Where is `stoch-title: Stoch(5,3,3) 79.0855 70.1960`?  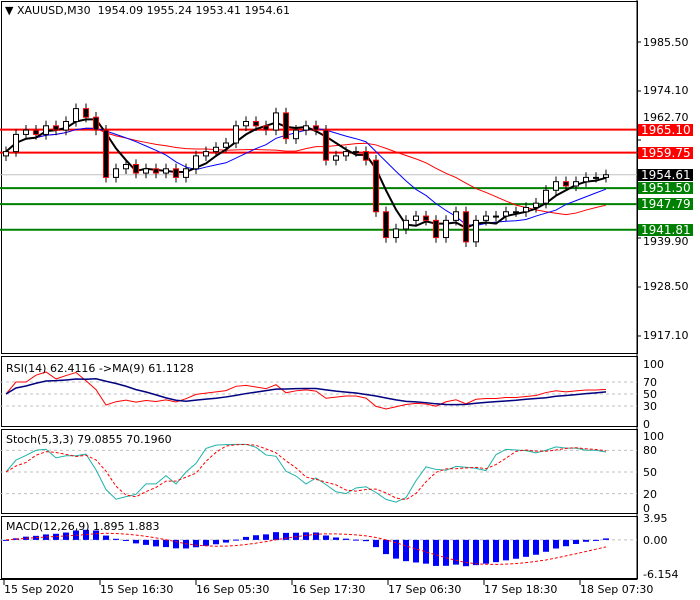
stoch-title: Stoch(5,3,3) 79.0855 70.1960 is located at coordinates (89, 439).